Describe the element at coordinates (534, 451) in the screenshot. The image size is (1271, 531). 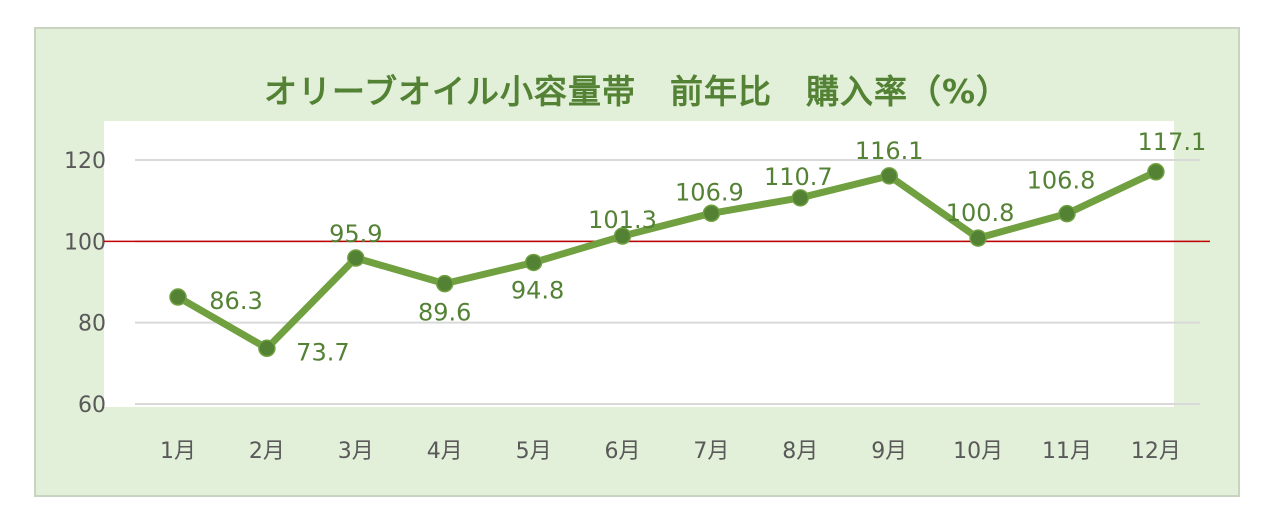
I see `x-tick-label: 5月` at that location.